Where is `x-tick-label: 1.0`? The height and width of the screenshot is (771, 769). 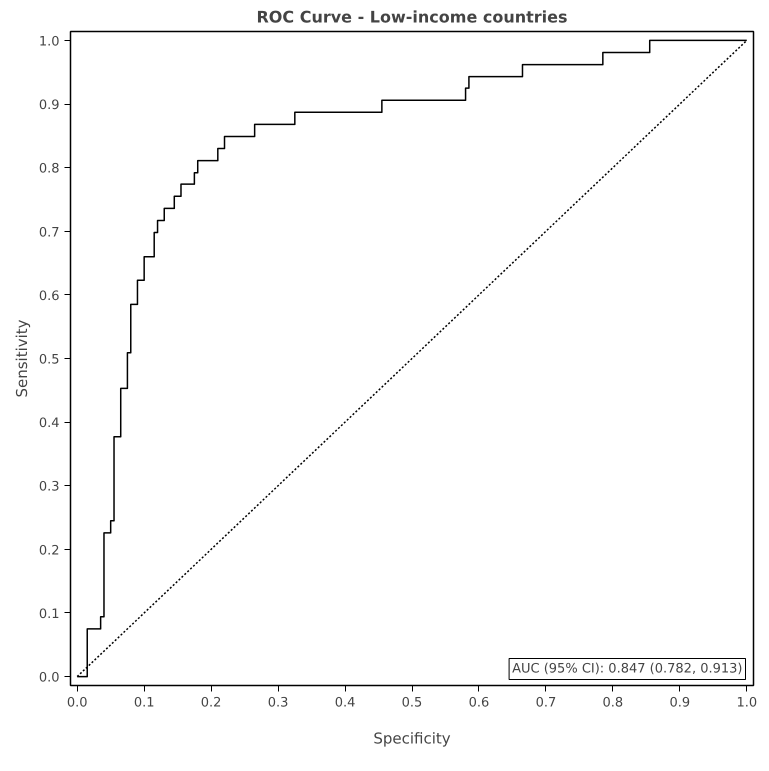 x-tick-label: 1.0 is located at coordinates (747, 703).